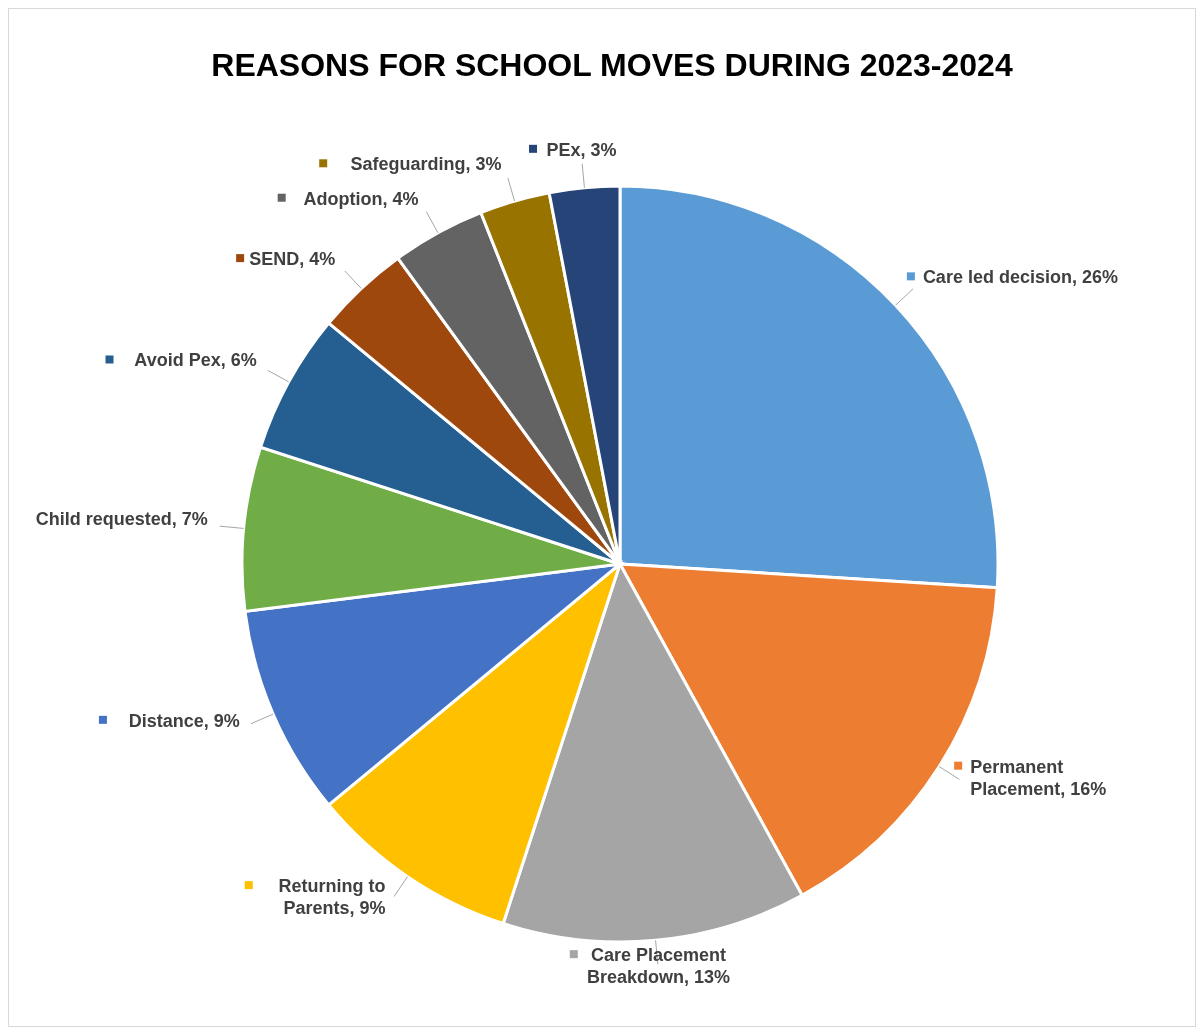 Image resolution: width=1204 pixels, height=1035 pixels. Describe the element at coordinates (1038, 777) in the screenshot. I see `legend-label: Permanent Placement, 16%` at that location.